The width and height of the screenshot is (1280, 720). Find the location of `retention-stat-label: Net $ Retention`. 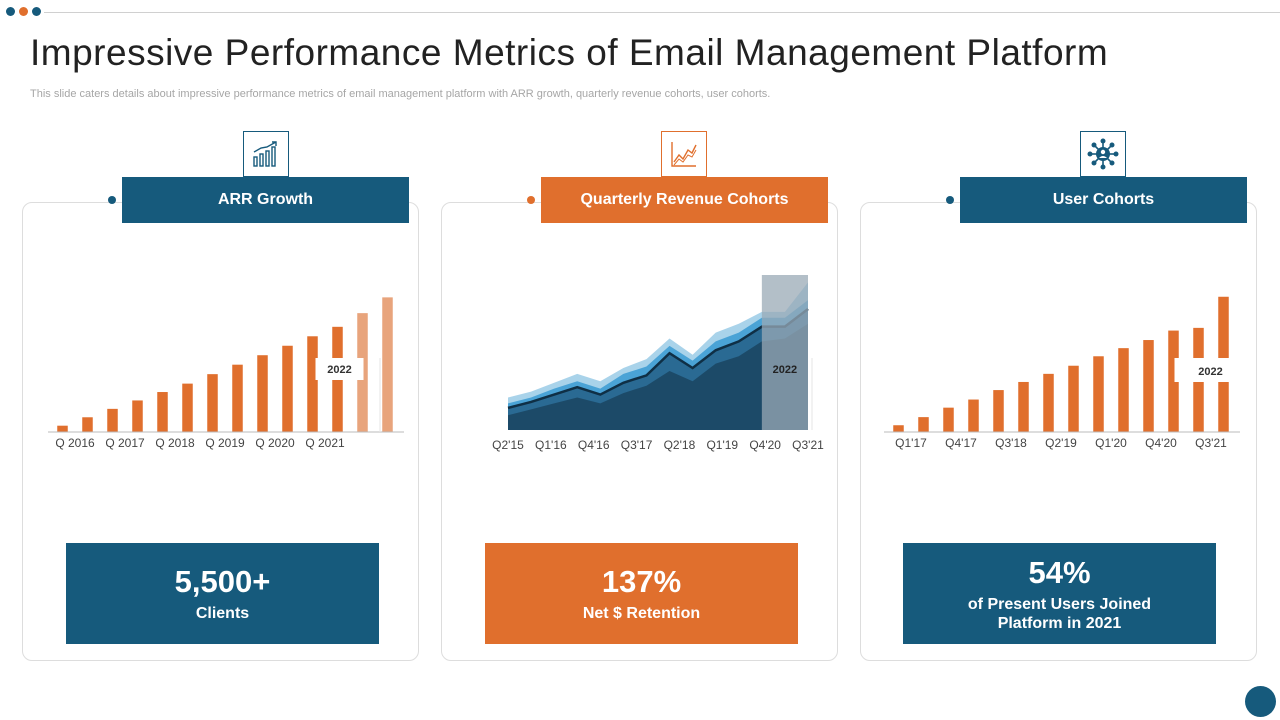

retention-stat-label: Net $ Retention is located at coordinates (641, 613).